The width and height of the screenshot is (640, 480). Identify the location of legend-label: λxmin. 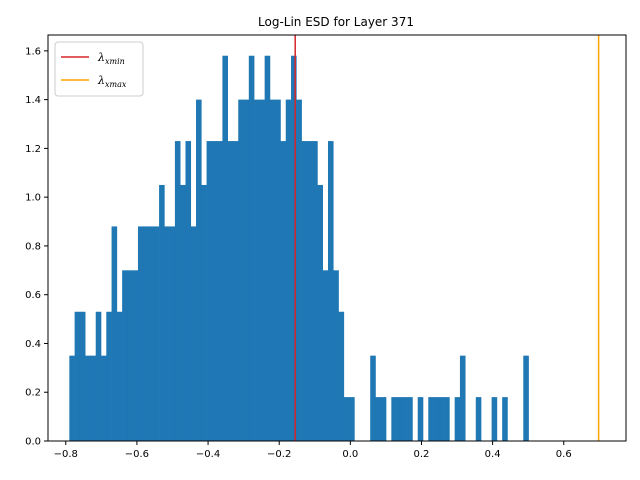
(111, 58).